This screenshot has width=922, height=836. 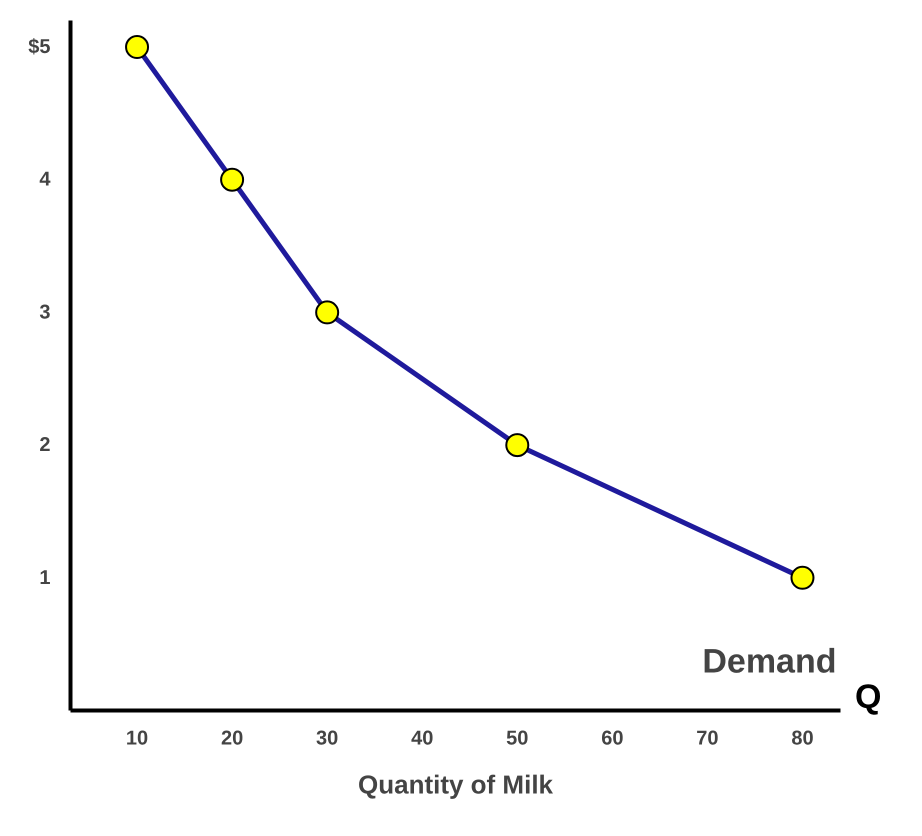 What do you see at coordinates (769, 661) in the screenshot?
I see `annotation: Demand` at bounding box center [769, 661].